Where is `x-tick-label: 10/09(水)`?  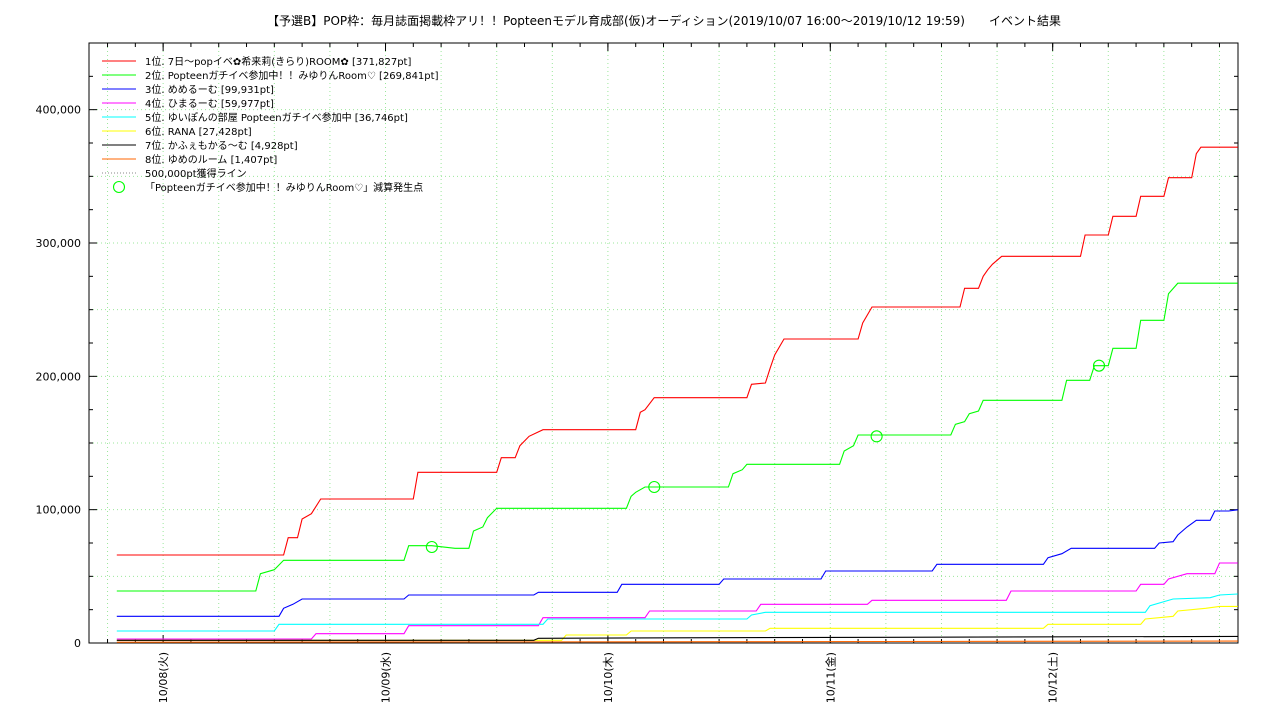
x-tick-label: 10/09(水) is located at coordinates (386, 677).